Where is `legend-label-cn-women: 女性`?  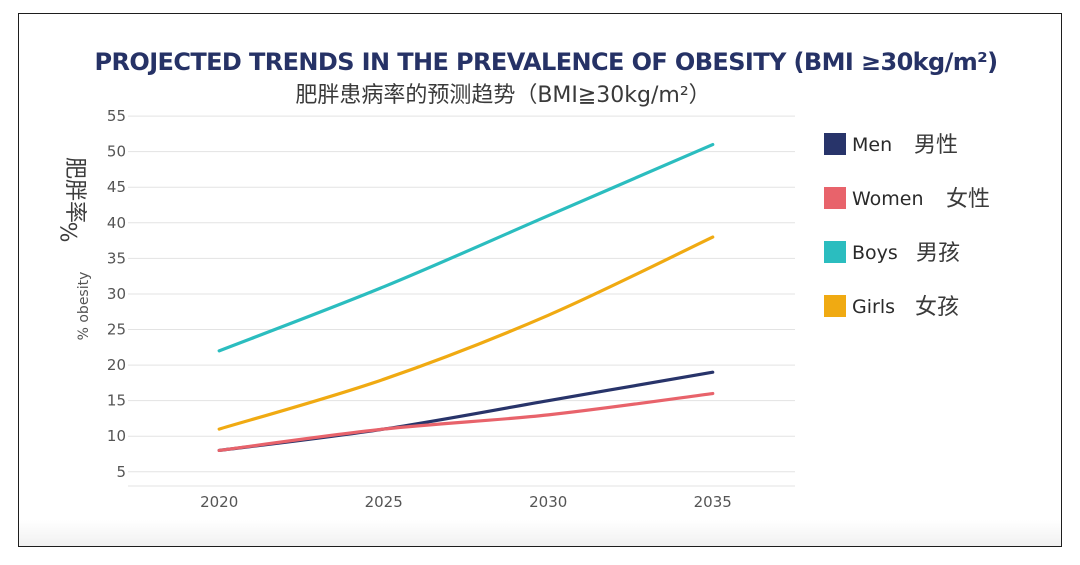 legend-label-cn-women: 女性 is located at coordinates (968, 199).